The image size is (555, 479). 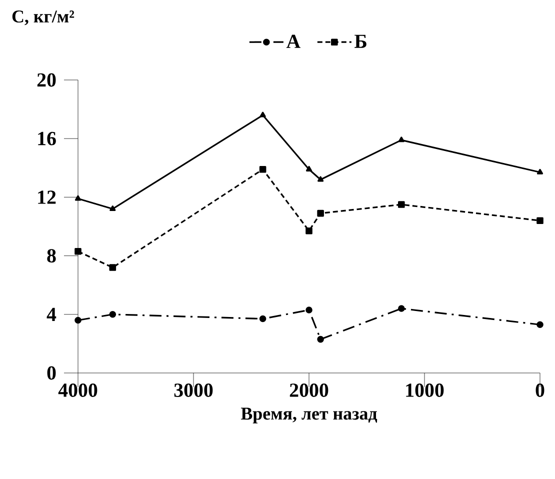 What do you see at coordinates (360, 41) in the screenshot?
I see `legend-label: Б` at bounding box center [360, 41].